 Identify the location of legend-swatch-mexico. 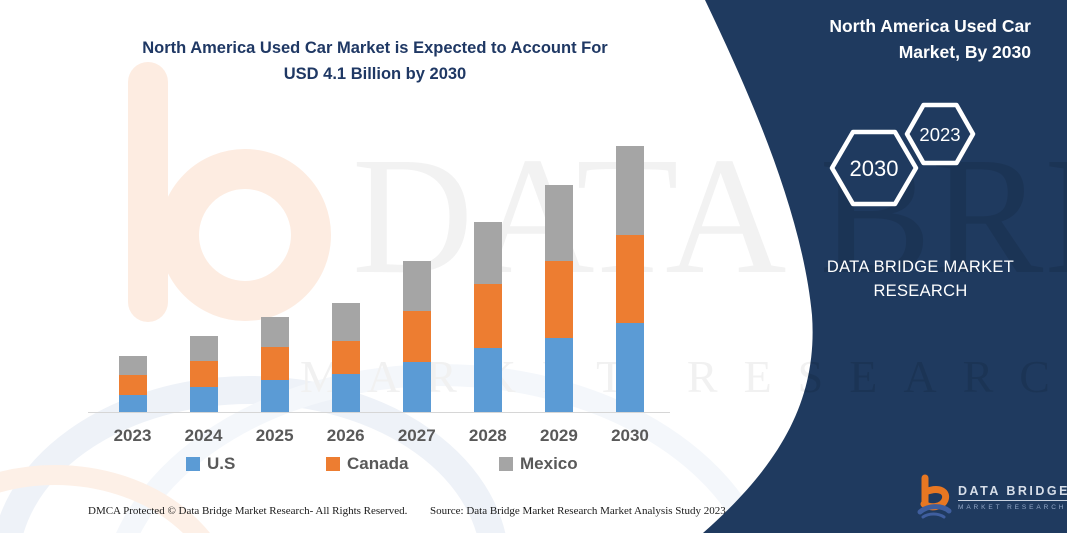
(506, 464).